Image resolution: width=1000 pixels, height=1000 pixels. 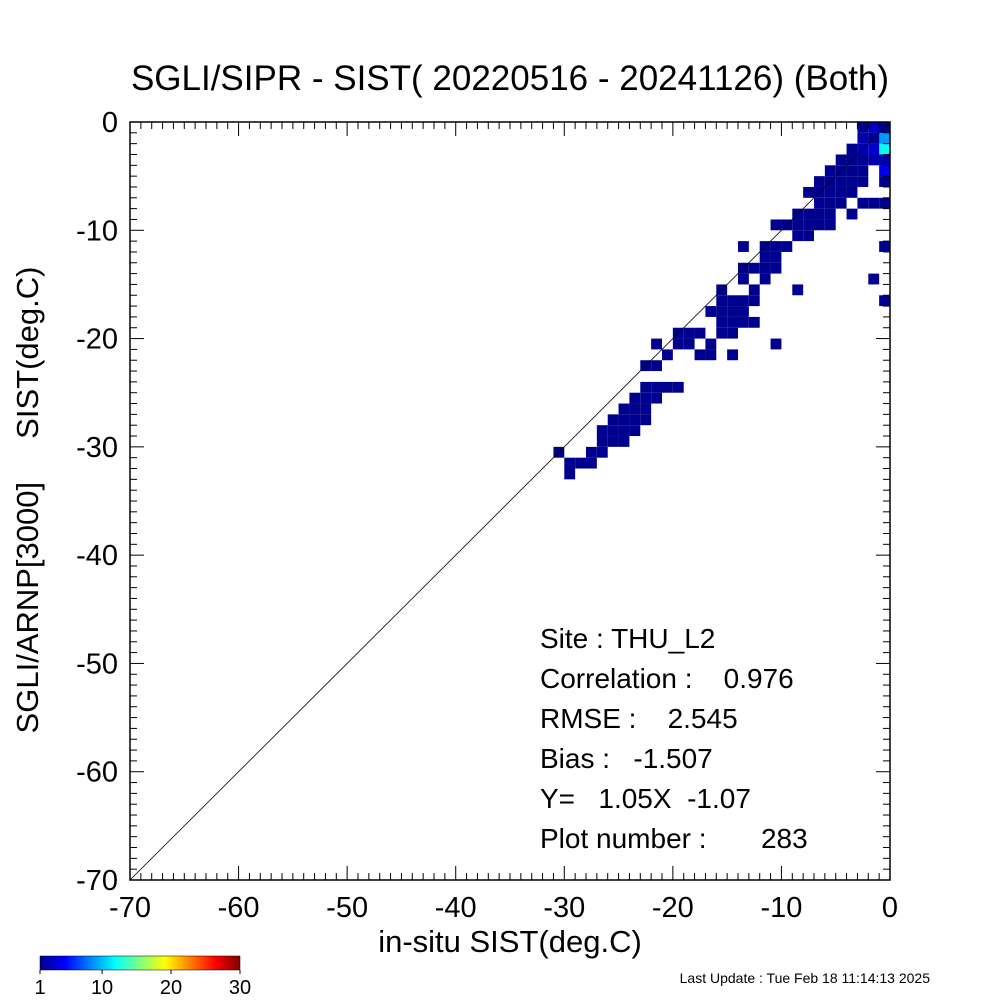 What do you see at coordinates (667, 678) in the screenshot?
I see `stat-annotation: Correlation : 0.976` at bounding box center [667, 678].